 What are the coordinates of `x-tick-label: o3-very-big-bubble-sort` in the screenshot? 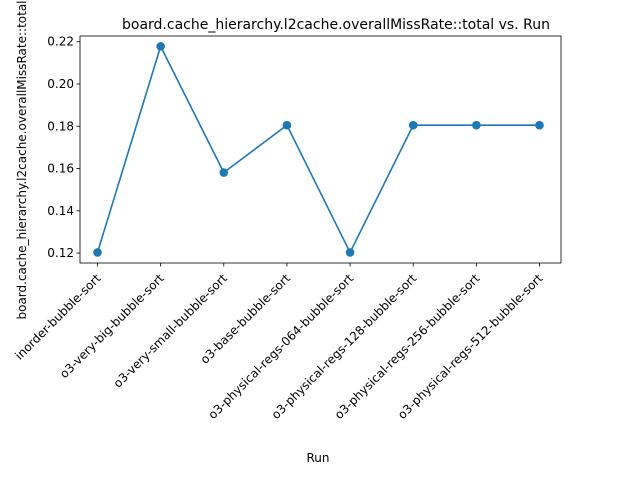 It's located at (112, 326).